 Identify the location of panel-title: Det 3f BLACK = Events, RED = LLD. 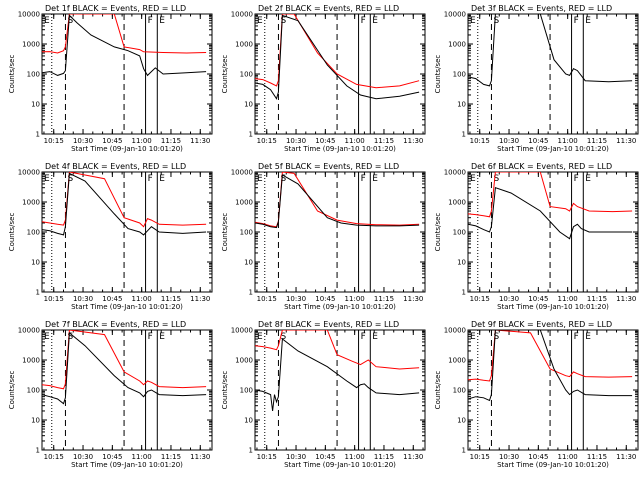
(541, 8).